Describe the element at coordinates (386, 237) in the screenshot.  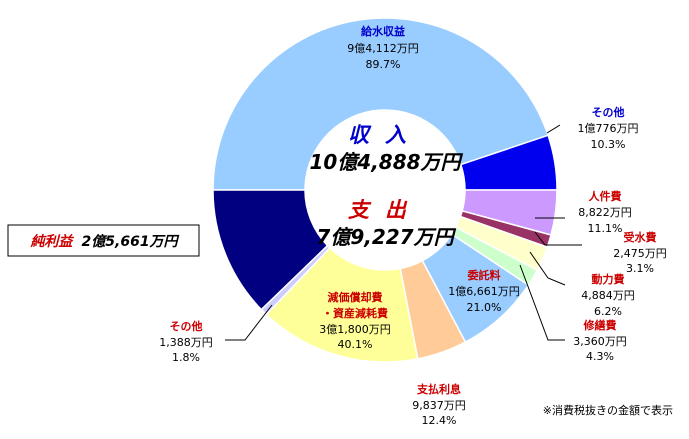
I see `expense-total: 7億9,227万円` at that location.